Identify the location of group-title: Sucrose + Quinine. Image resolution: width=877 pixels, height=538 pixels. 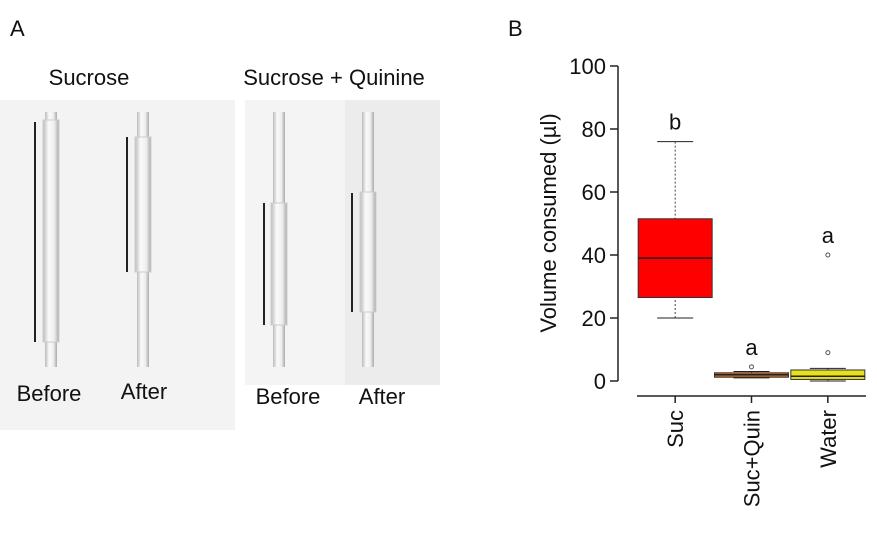
(334, 77).